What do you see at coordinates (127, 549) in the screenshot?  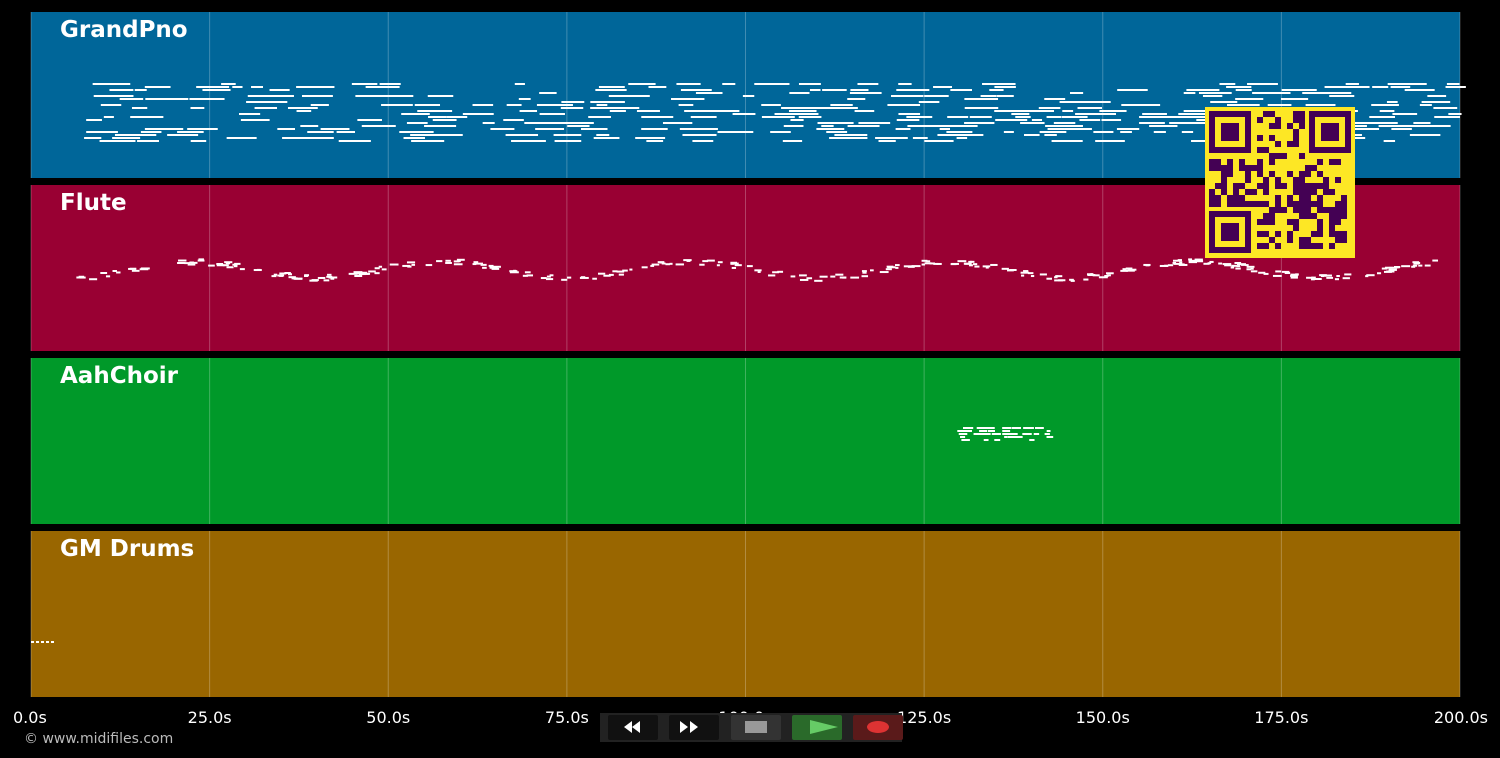 I see `track-name: GM Drums` at bounding box center [127, 549].